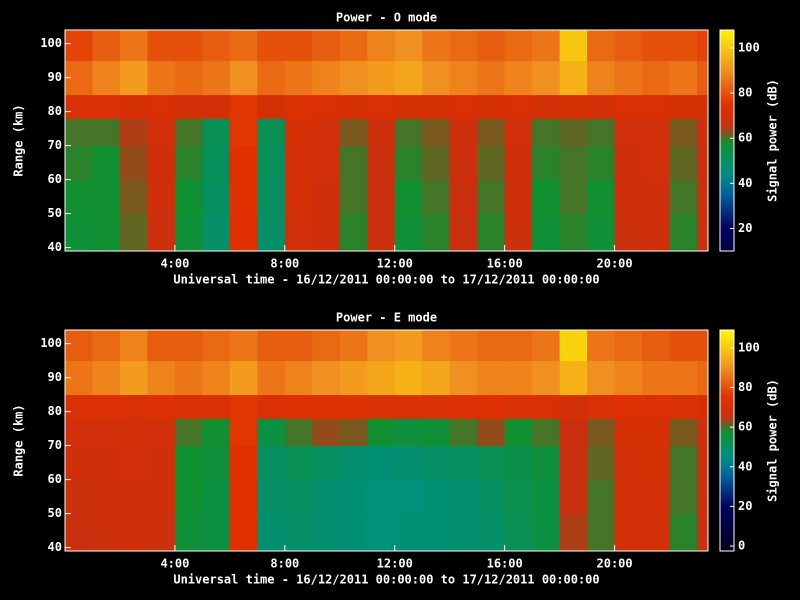  Describe the element at coordinates (55, 179) in the screenshot. I see `y-tick-label: 60` at that location.